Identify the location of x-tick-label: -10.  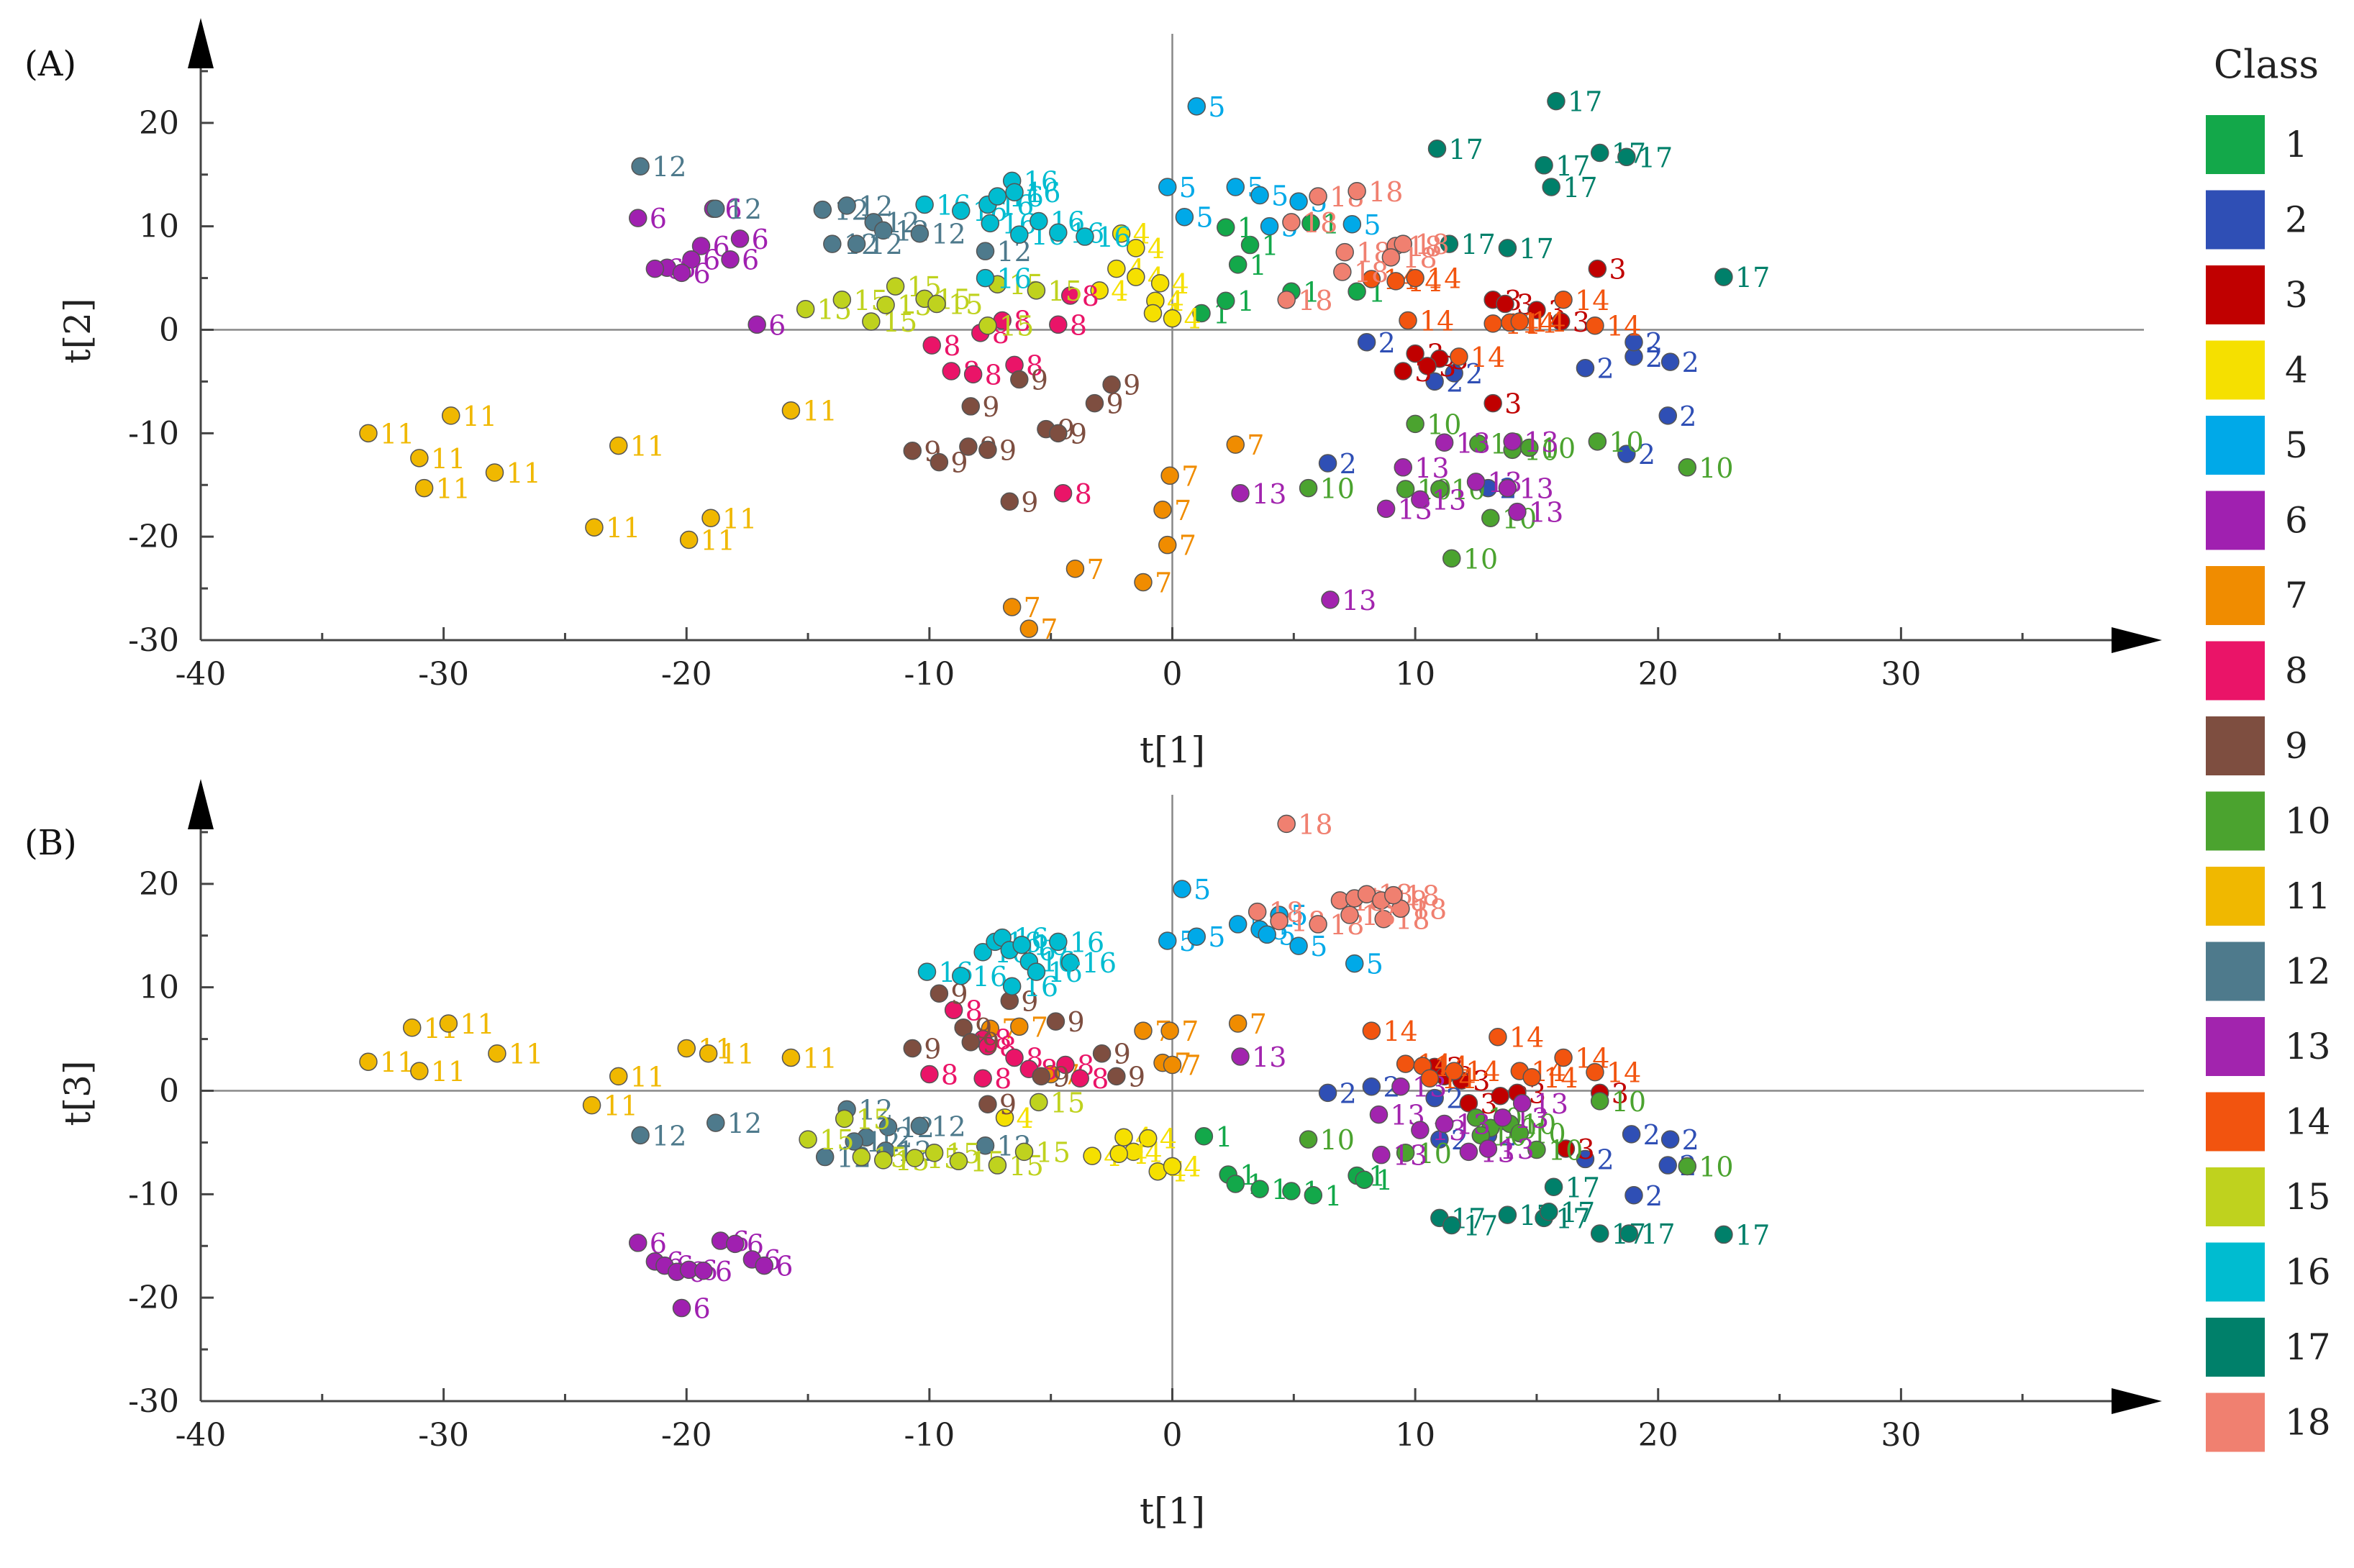
(930, 674).